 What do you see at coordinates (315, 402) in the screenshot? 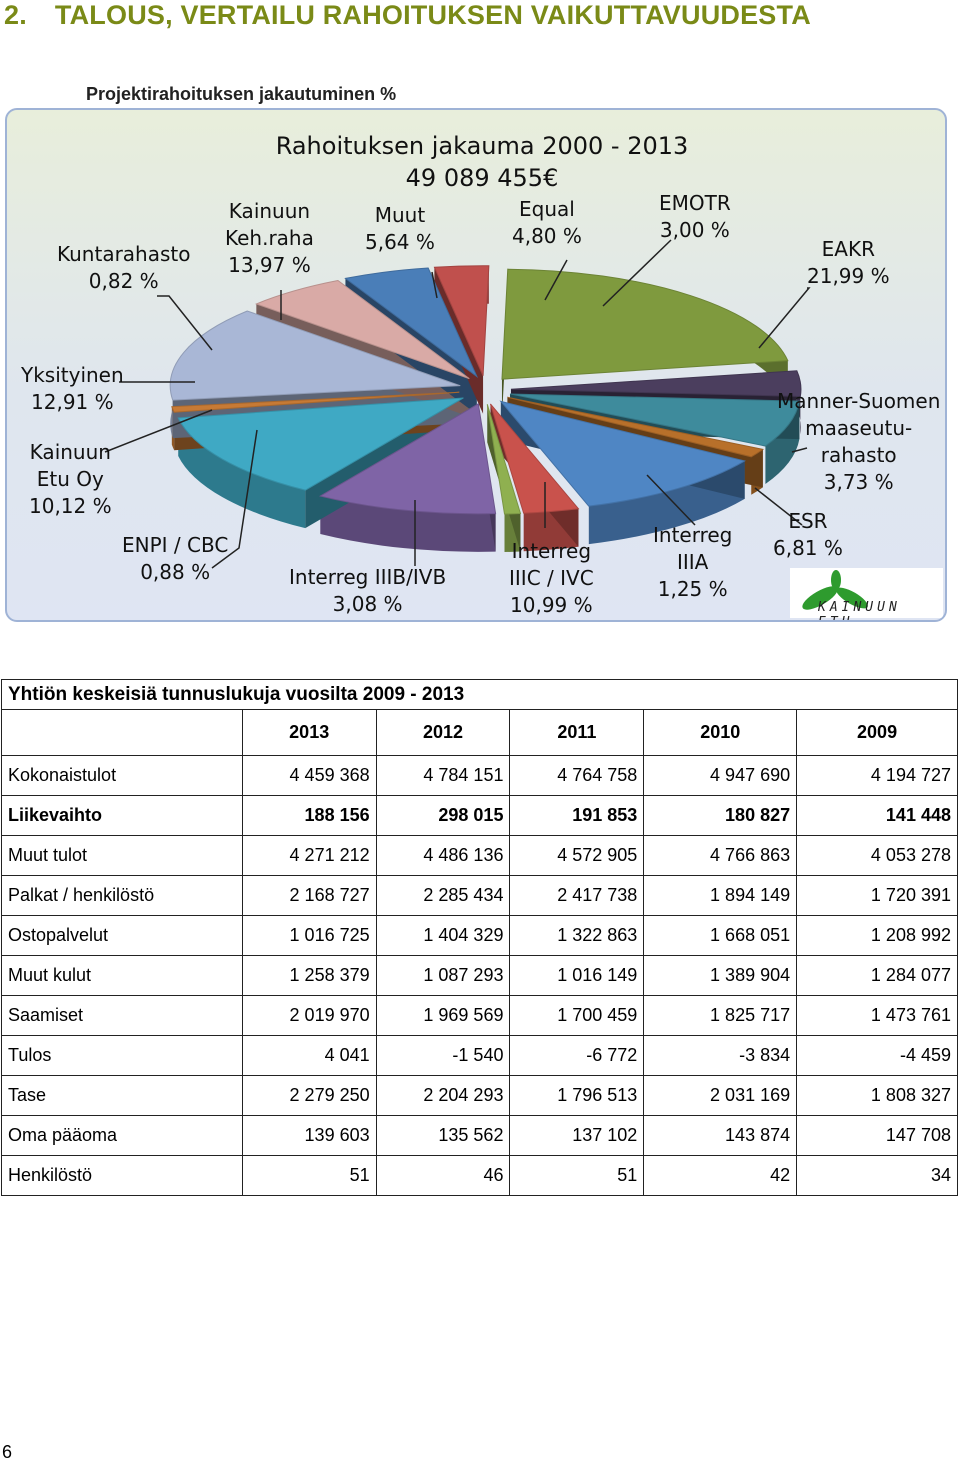
I see `pie-slice-kuntarahasto` at bounding box center [315, 402].